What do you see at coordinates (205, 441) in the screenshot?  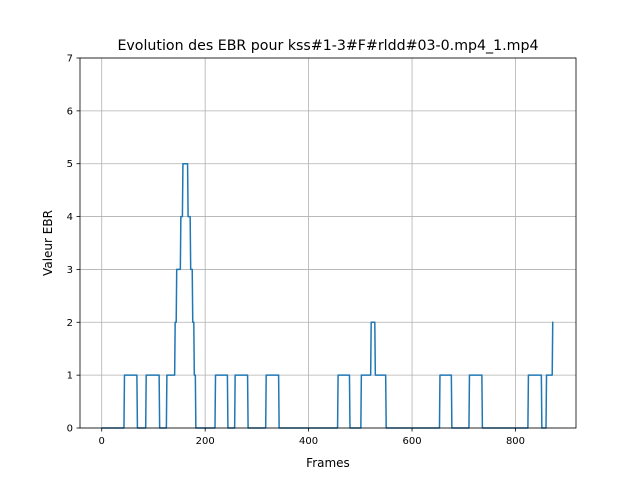 I see `x-tick-label: 200` at bounding box center [205, 441].